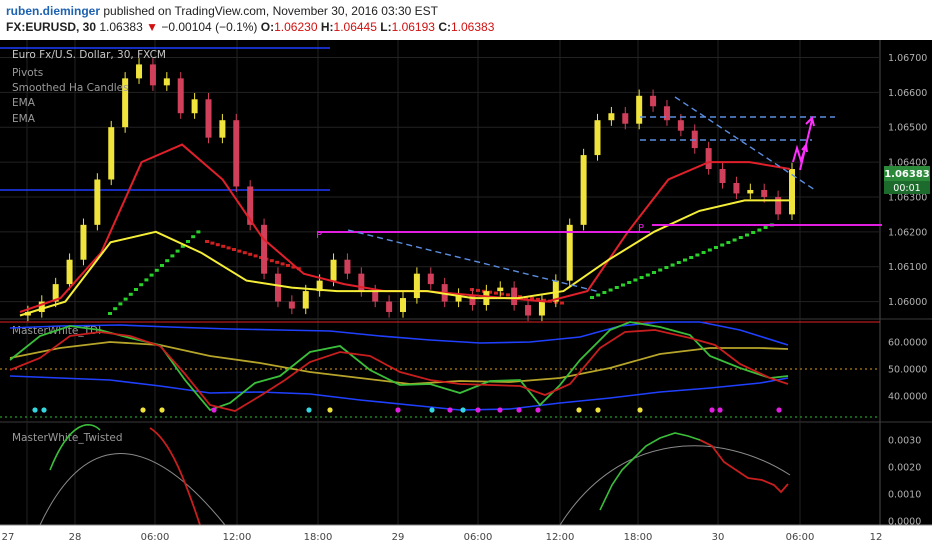  What do you see at coordinates (906, 295) in the screenshot?
I see `price-axis` at bounding box center [906, 295].